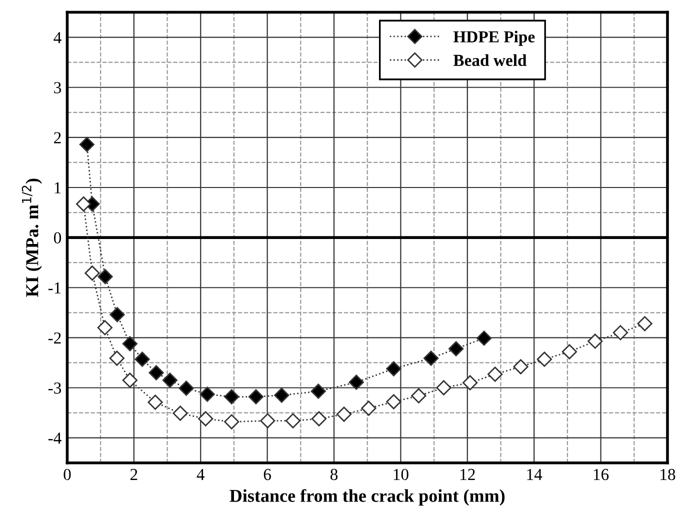  What do you see at coordinates (54, 338) in the screenshot?
I see `y-tick-label: -2` at bounding box center [54, 338].